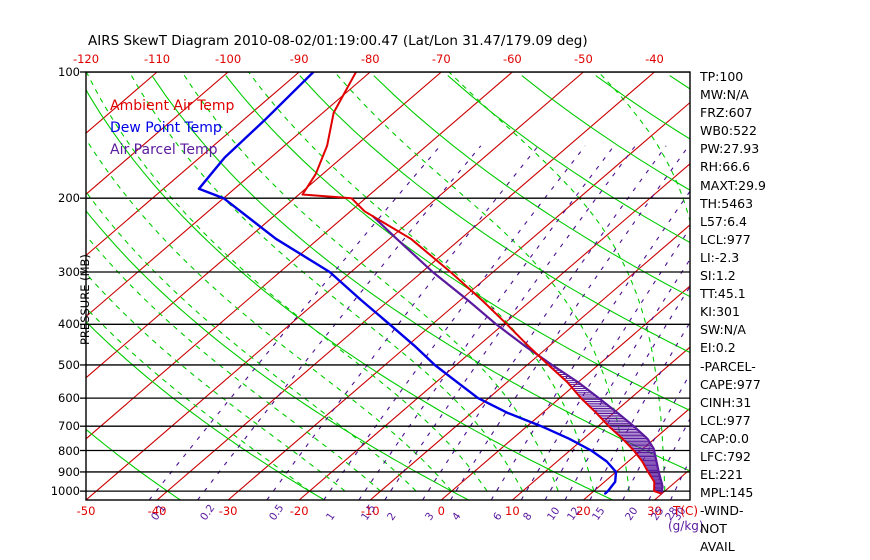  Describe the element at coordinates (726, 113) in the screenshot. I see `sidebar-param-2: FRZ:607` at that location.